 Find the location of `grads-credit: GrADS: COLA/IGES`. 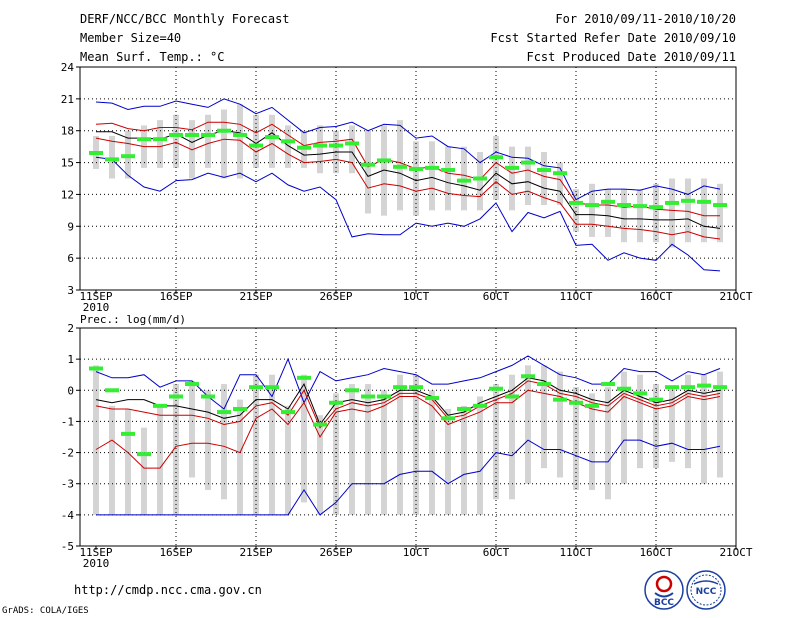

grads-credit: GrADS: COLA/IGES is located at coordinates (45, 611).